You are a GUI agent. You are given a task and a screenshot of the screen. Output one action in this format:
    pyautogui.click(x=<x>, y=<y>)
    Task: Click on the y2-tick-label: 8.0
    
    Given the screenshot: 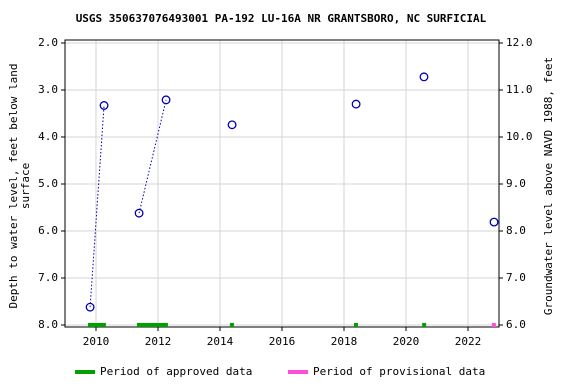 What is the action you would take?
    pyautogui.click(x=516, y=230)
    